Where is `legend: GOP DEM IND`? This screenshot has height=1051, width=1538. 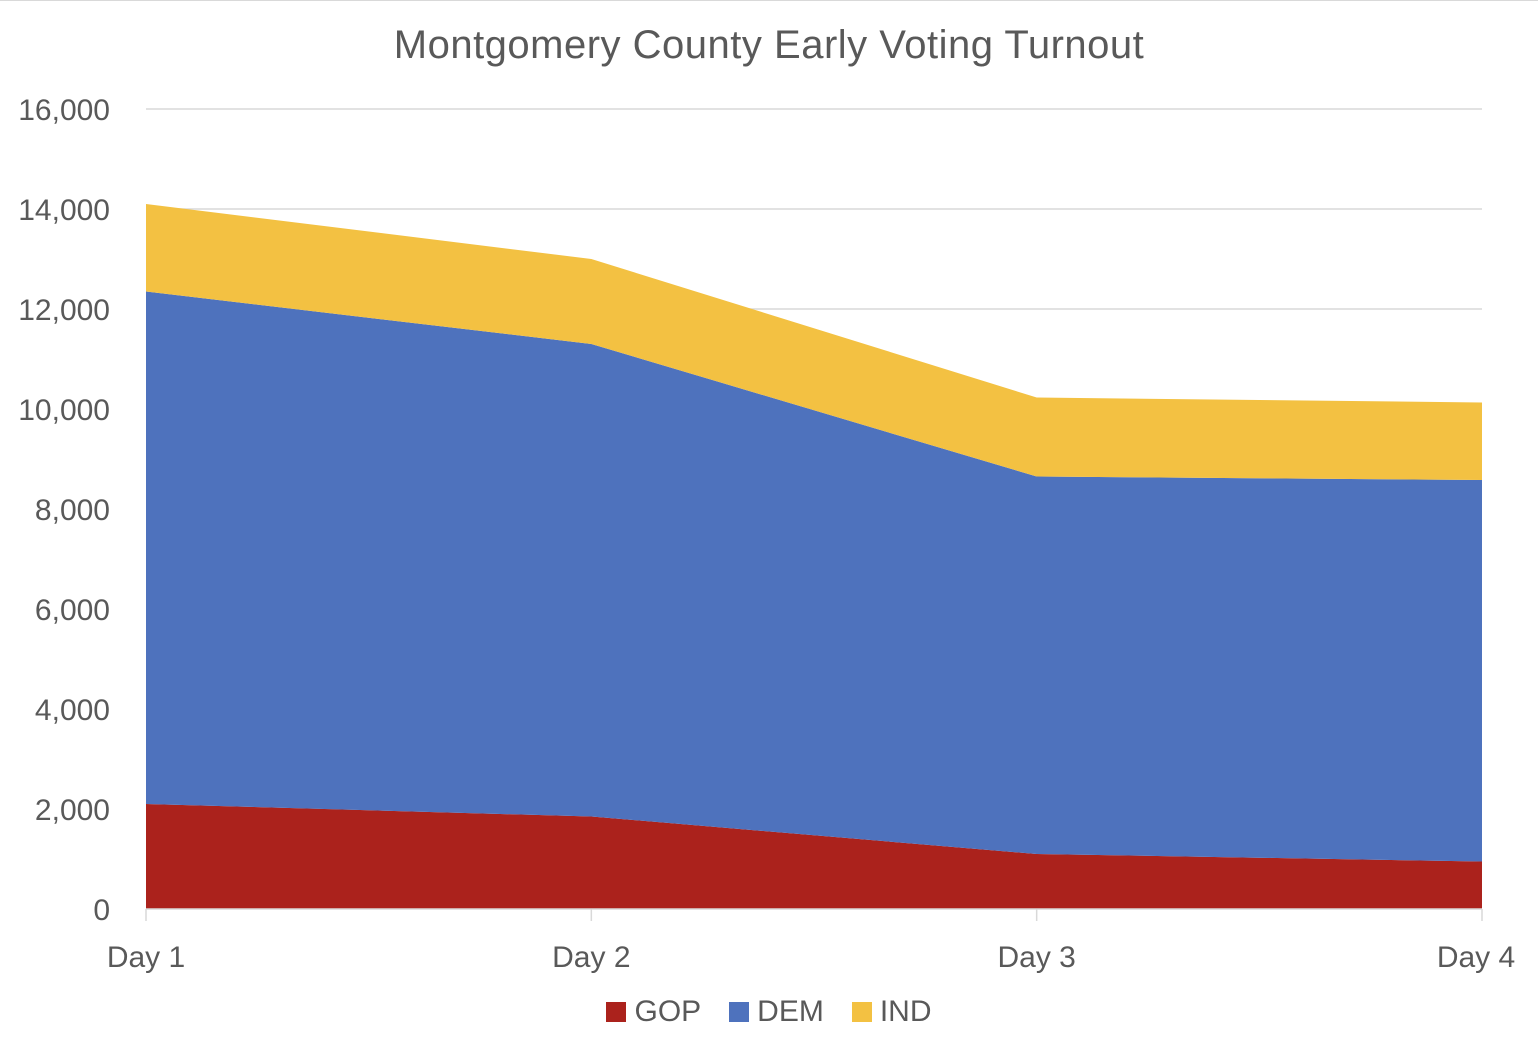
legend: GOP DEM IND is located at coordinates (769, 1012).